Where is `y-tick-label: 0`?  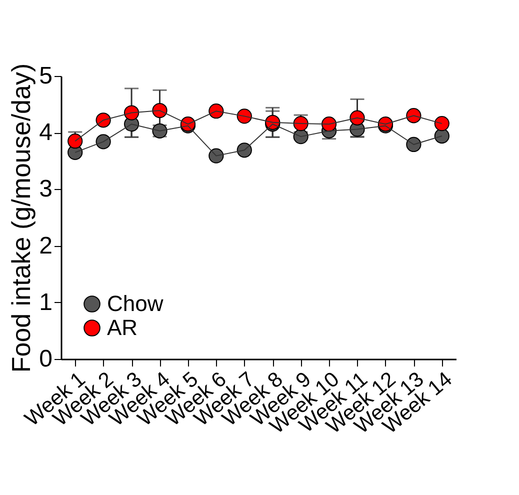 y-tick-label: 0 is located at coordinates (45, 359).